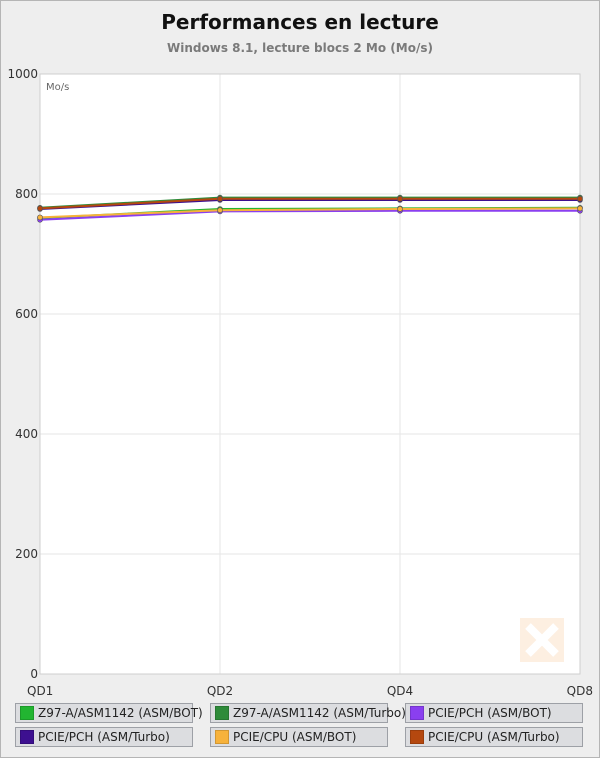 This screenshot has height=758, width=600. I want to click on legend-label: PCIE/CPU (ASM/BOT), so click(295, 737).